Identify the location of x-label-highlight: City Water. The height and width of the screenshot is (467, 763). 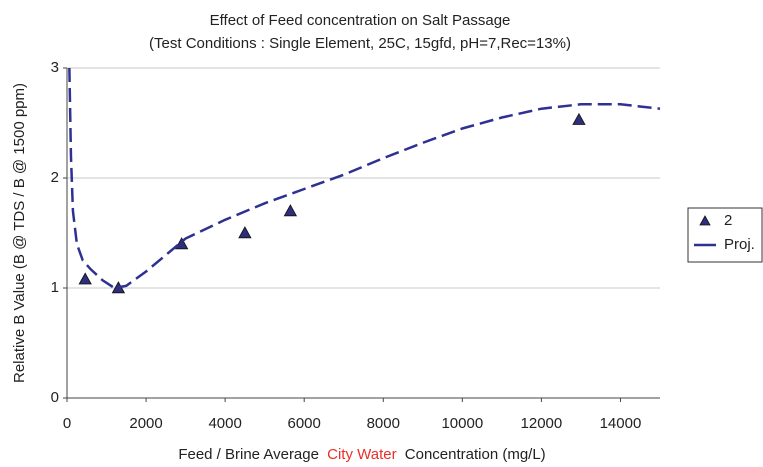
(361, 454).